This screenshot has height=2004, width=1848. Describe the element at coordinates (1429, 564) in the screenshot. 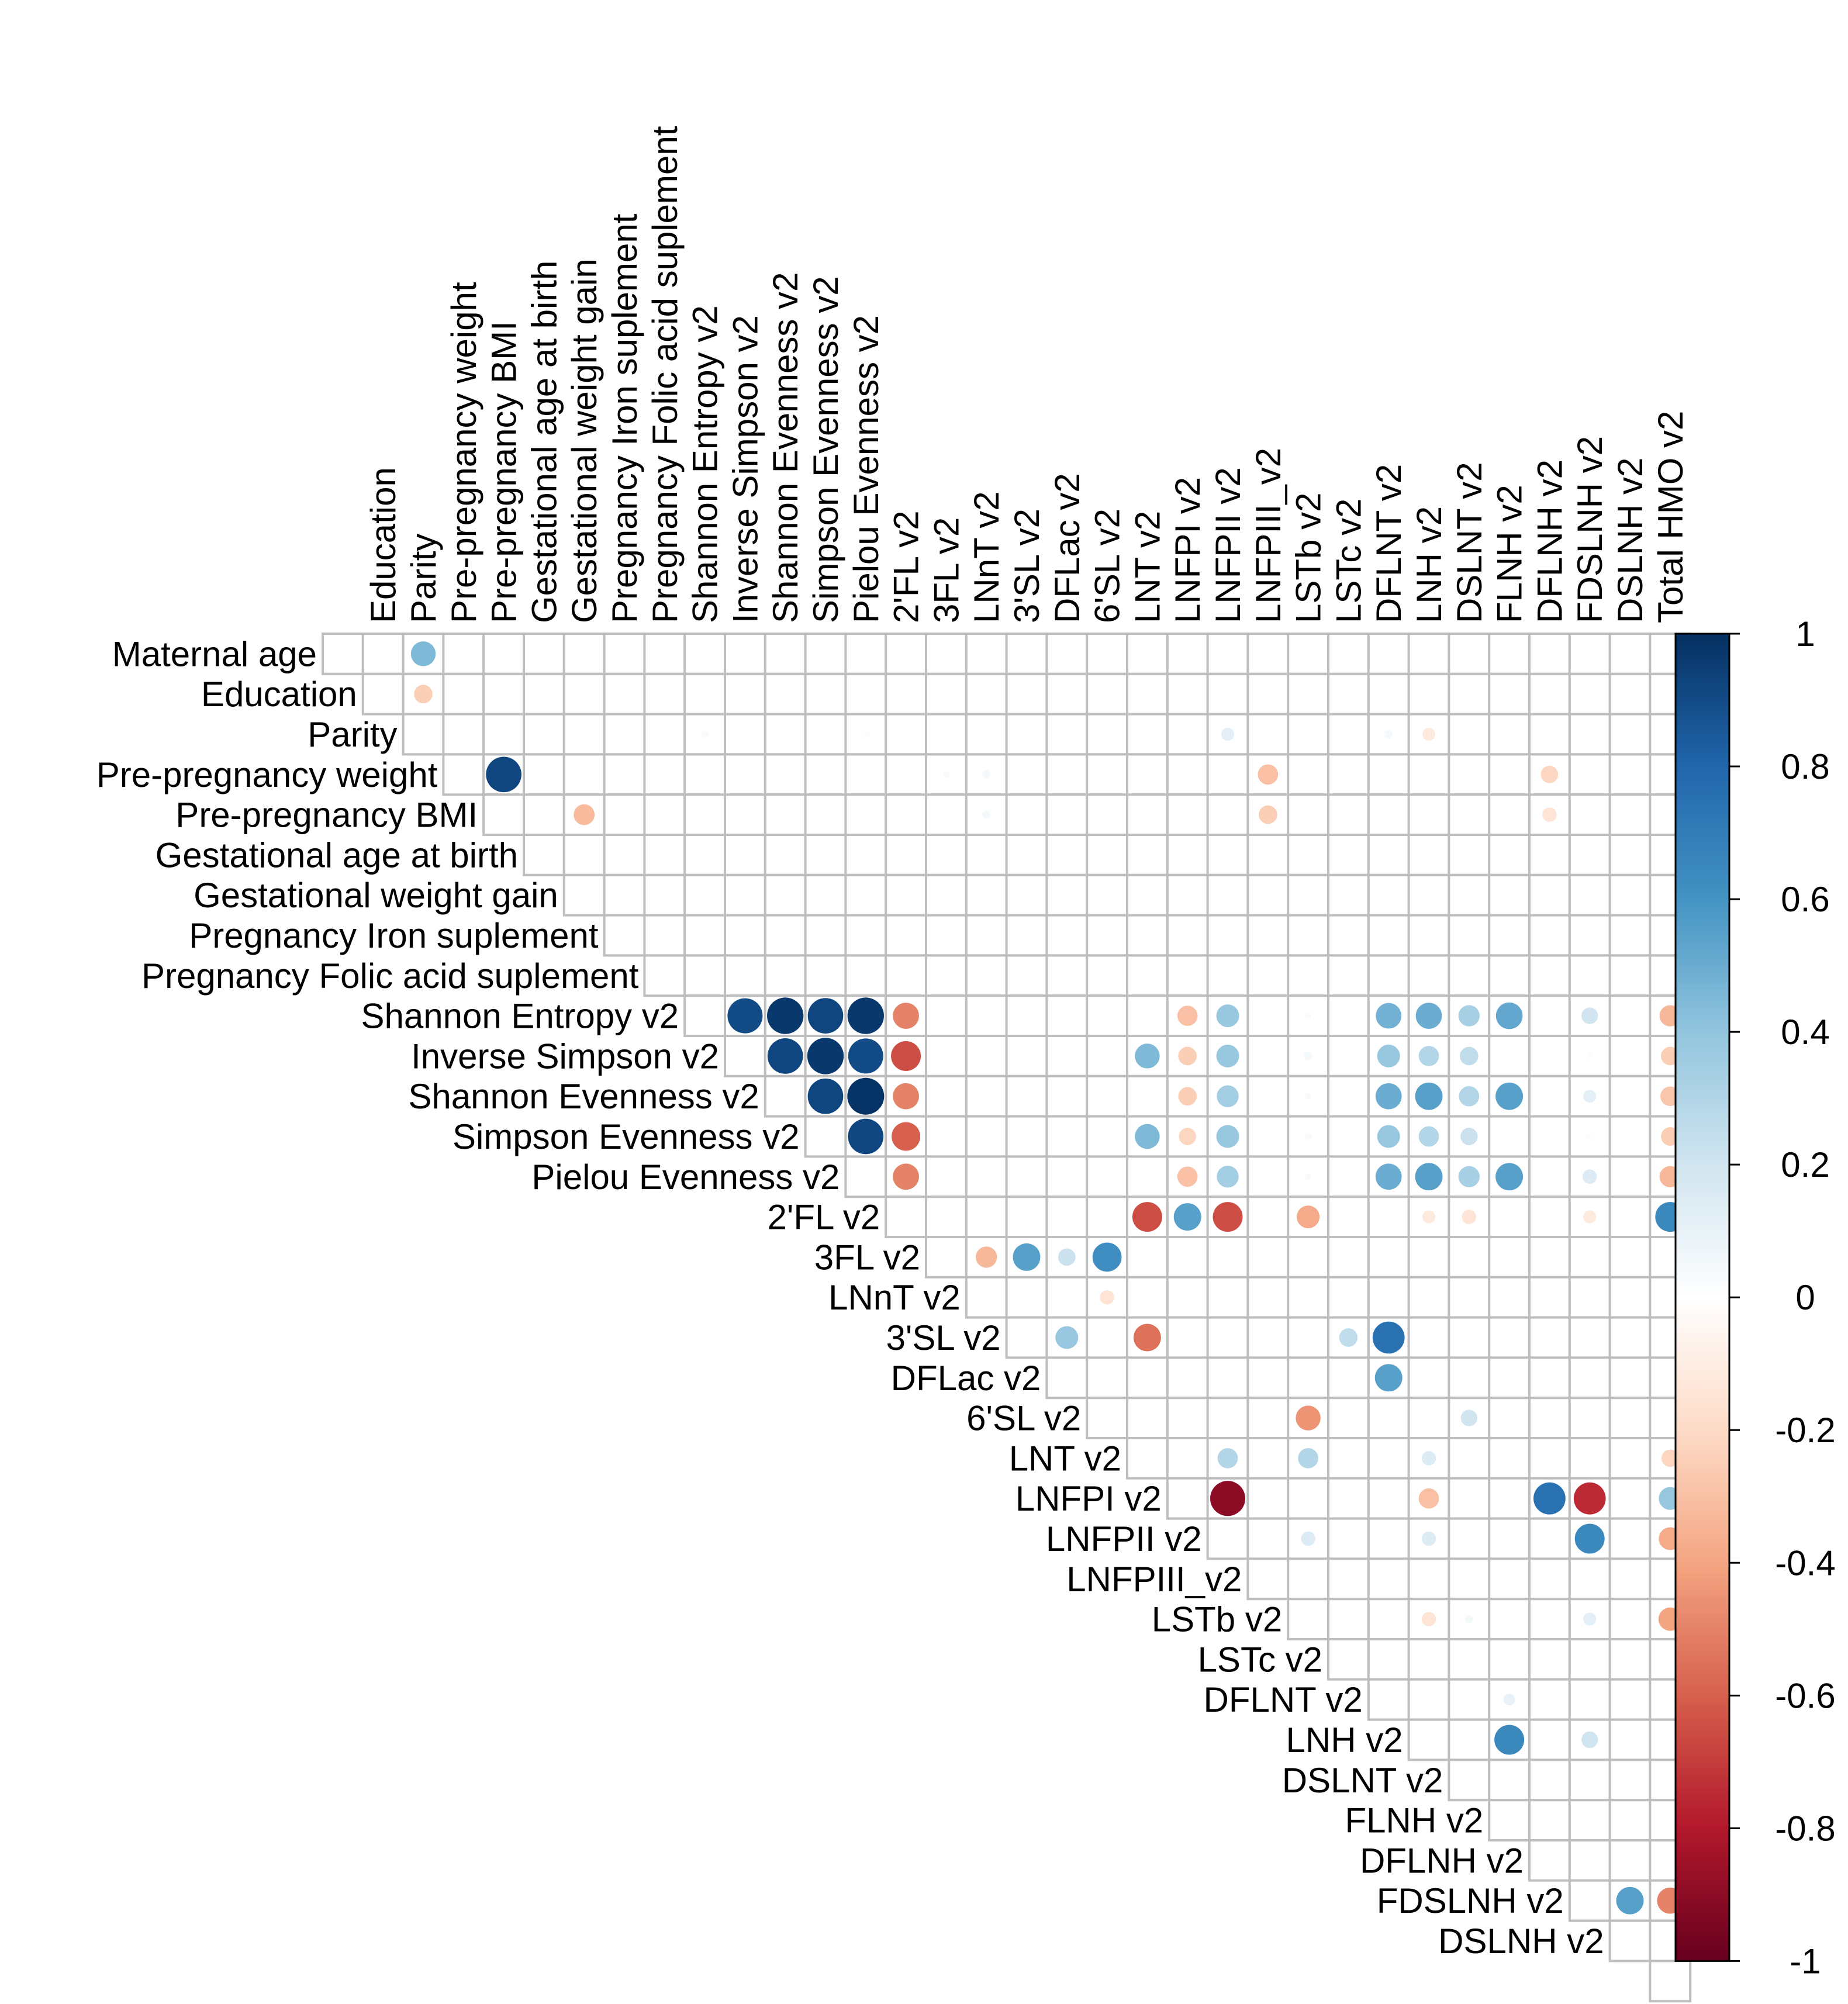

I see `col-label-lnh-v2: LNH v2` at that location.